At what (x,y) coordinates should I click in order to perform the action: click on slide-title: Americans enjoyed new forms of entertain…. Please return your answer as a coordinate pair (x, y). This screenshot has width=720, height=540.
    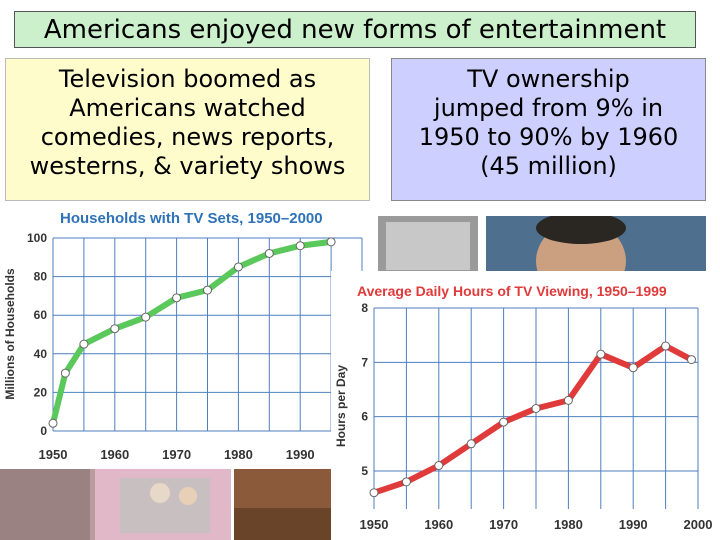
    Looking at the image, I should click on (355, 29).